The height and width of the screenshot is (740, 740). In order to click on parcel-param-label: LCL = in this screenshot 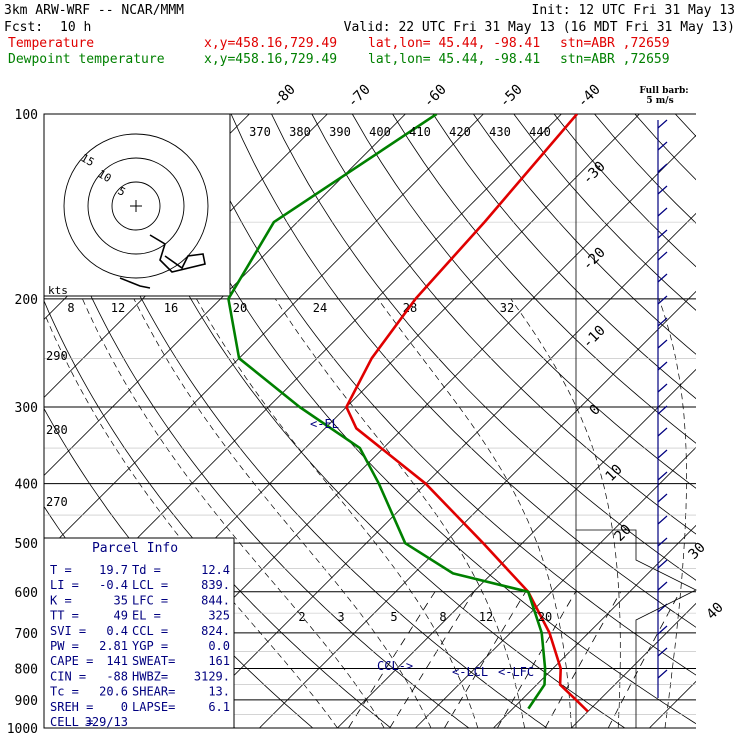, I will do `click(150, 585)`.